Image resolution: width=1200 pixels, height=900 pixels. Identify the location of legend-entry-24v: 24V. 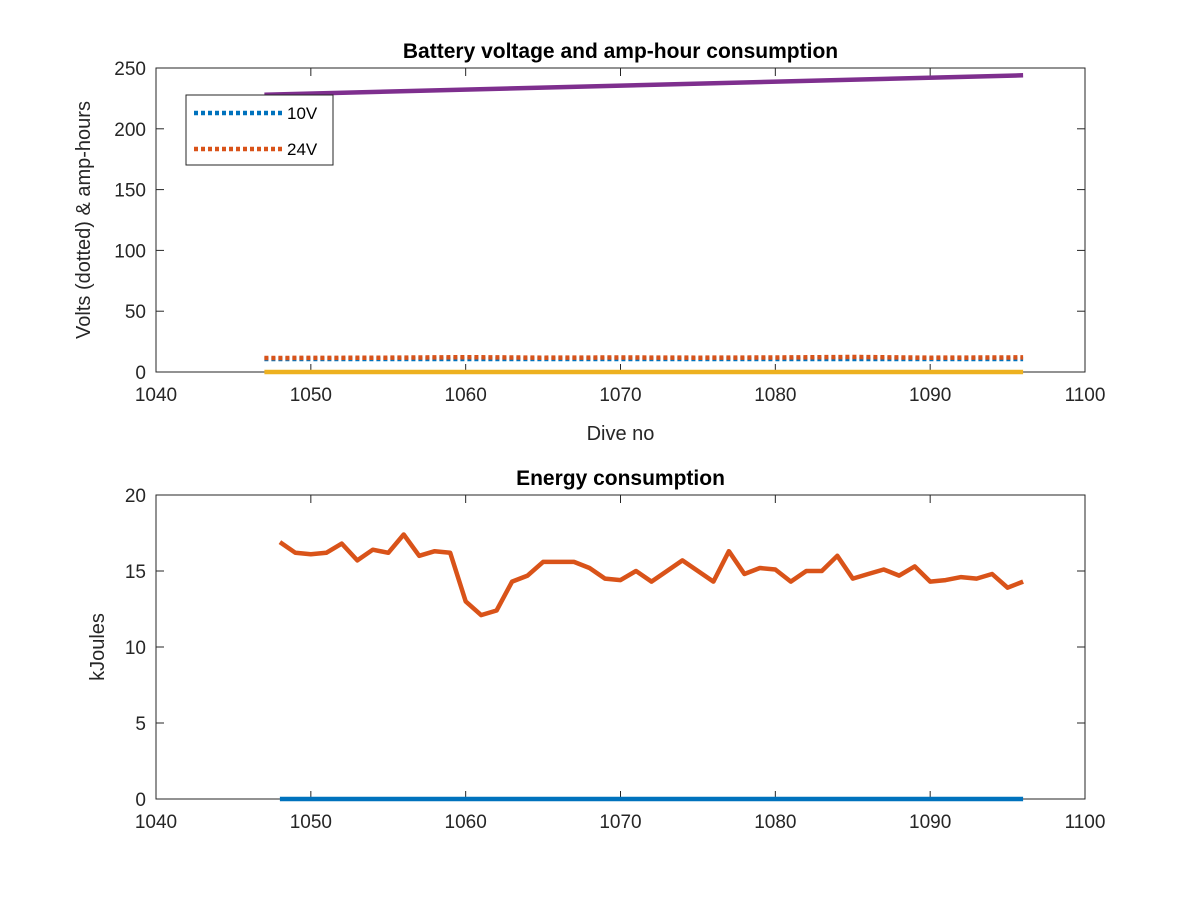
(302, 149).